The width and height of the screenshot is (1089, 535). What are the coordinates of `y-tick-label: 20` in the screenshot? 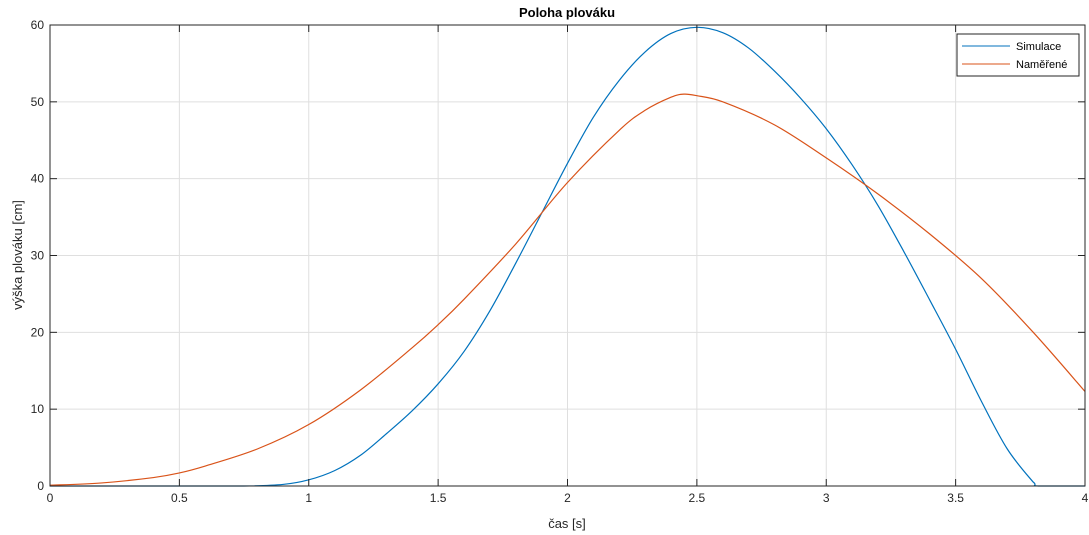 It's located at (38, 332).